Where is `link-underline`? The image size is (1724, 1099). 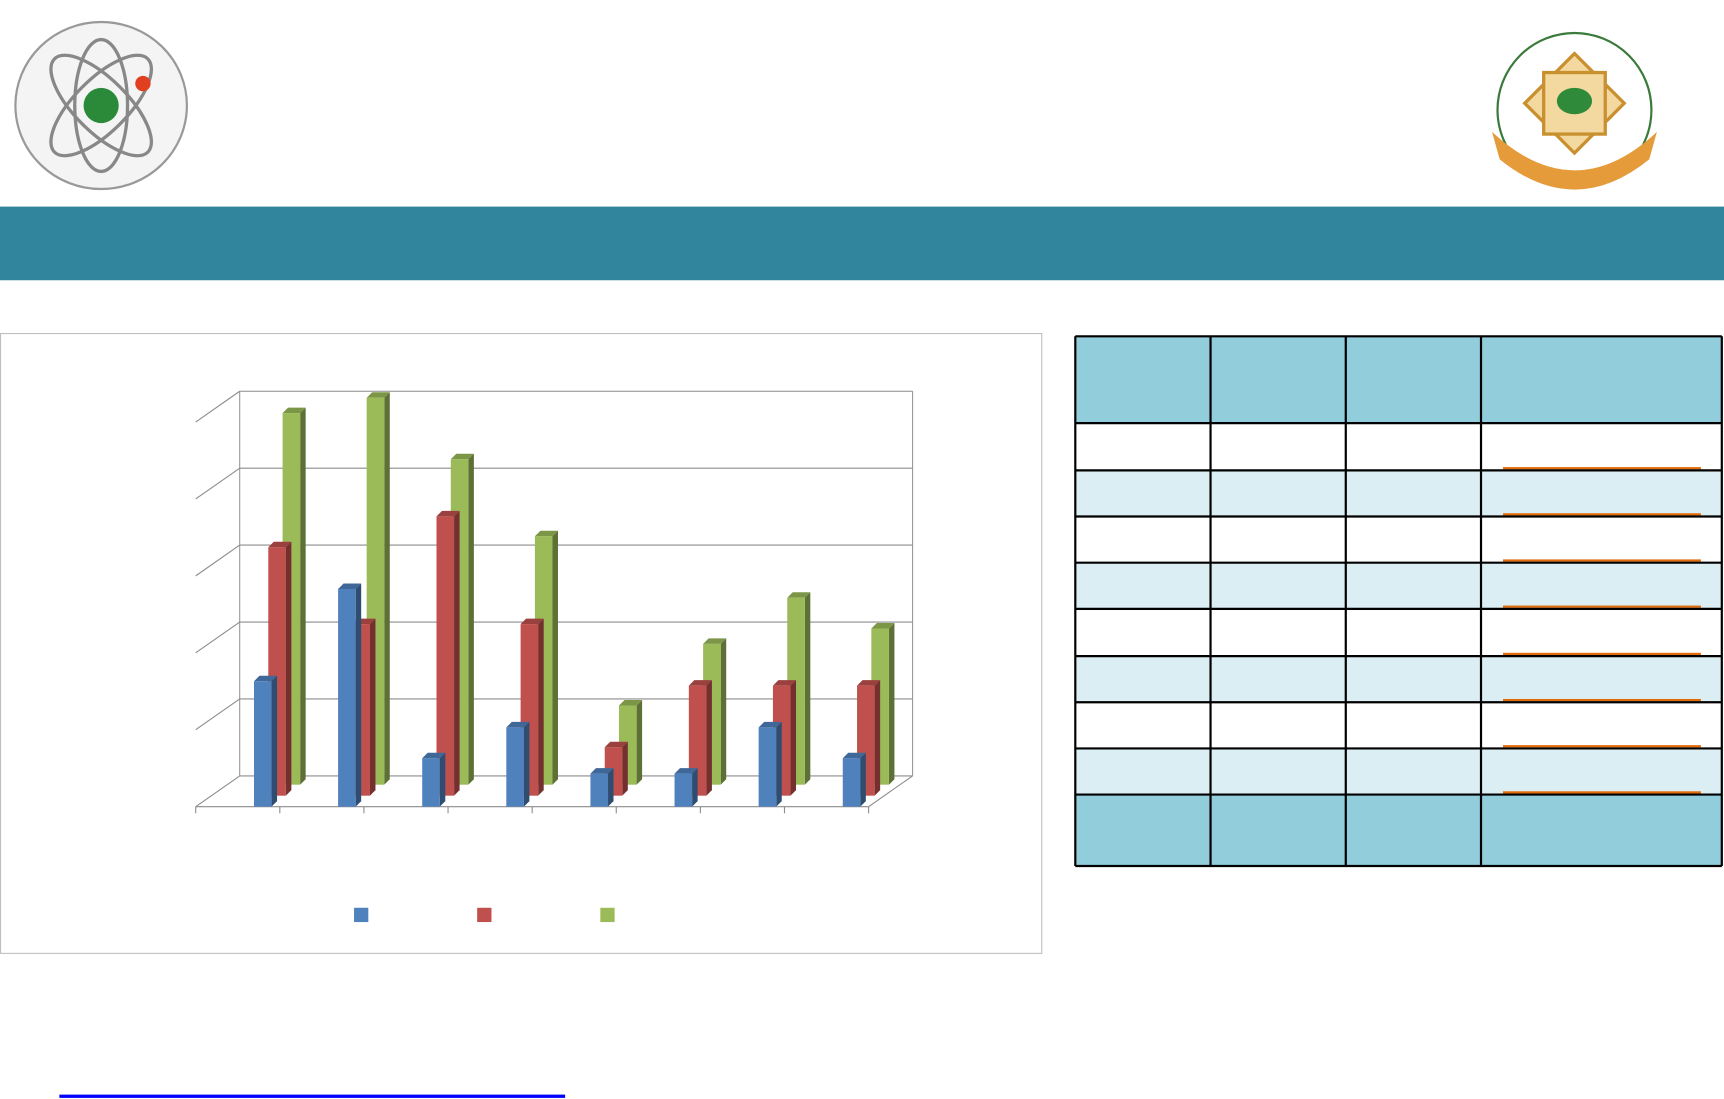
link-underline is located at coordinates (312, 1096).